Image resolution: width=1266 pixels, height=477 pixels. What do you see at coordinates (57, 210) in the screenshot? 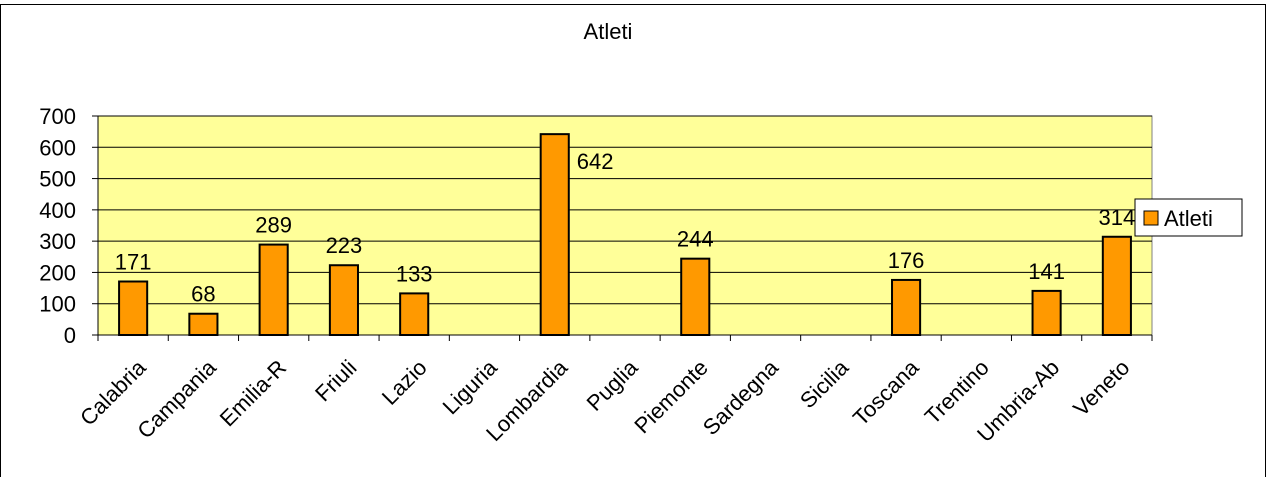
I see `y-tick-label: 400` at bounding box center [57, 210].